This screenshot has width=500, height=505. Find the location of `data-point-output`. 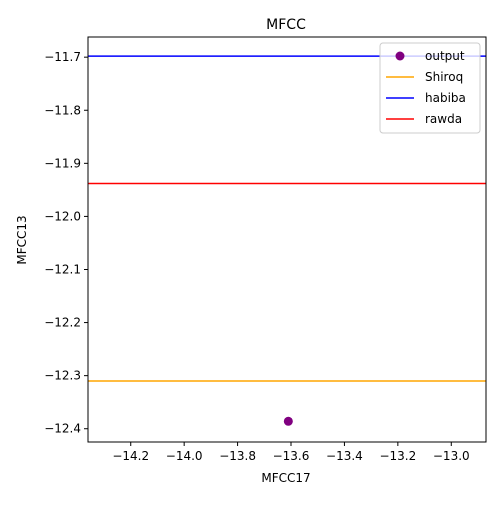

data-point-output is located at coordinates (288, 421).